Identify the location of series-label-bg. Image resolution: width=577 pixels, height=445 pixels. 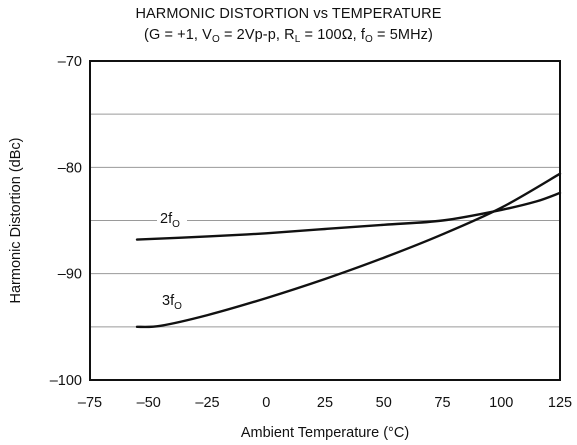
(172, 219).